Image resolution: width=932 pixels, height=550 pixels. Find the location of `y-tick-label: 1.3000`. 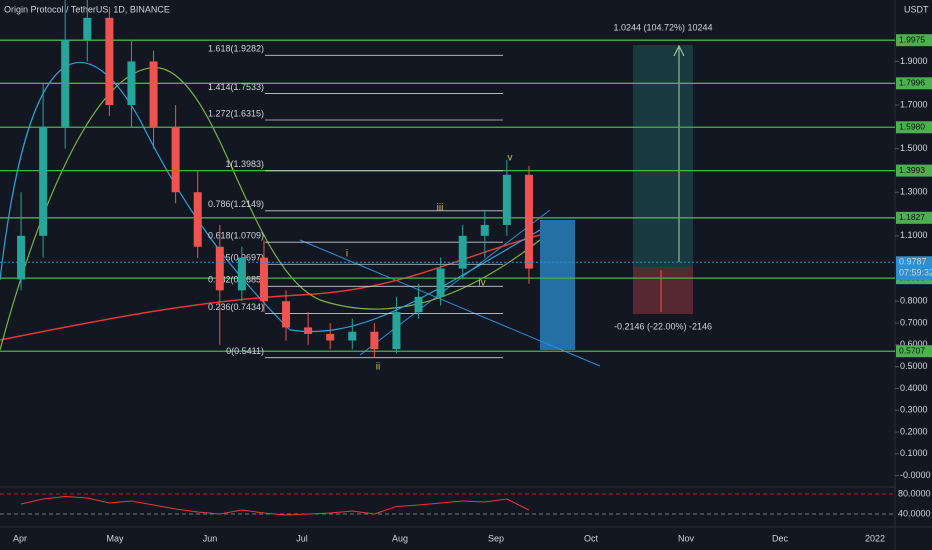

y-tick-label: 1.3000 is located at coordinates (914, 192).